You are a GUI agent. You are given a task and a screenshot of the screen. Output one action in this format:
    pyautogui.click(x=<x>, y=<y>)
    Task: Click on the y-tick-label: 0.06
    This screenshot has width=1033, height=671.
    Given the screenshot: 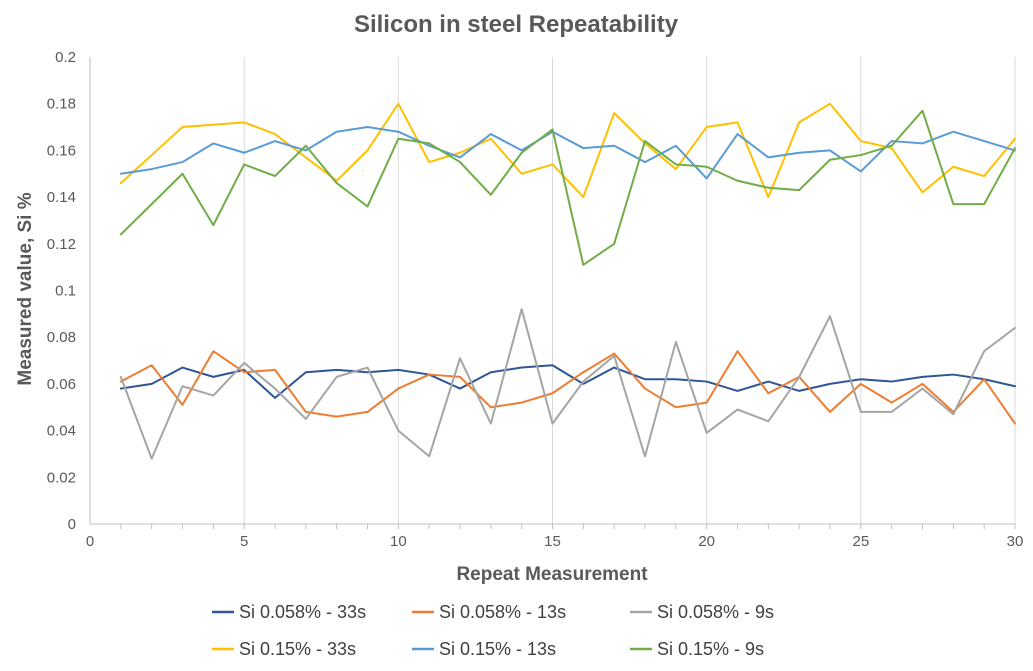 What is the action you would take?
    pyautogui.click(x=61, y=384)
    